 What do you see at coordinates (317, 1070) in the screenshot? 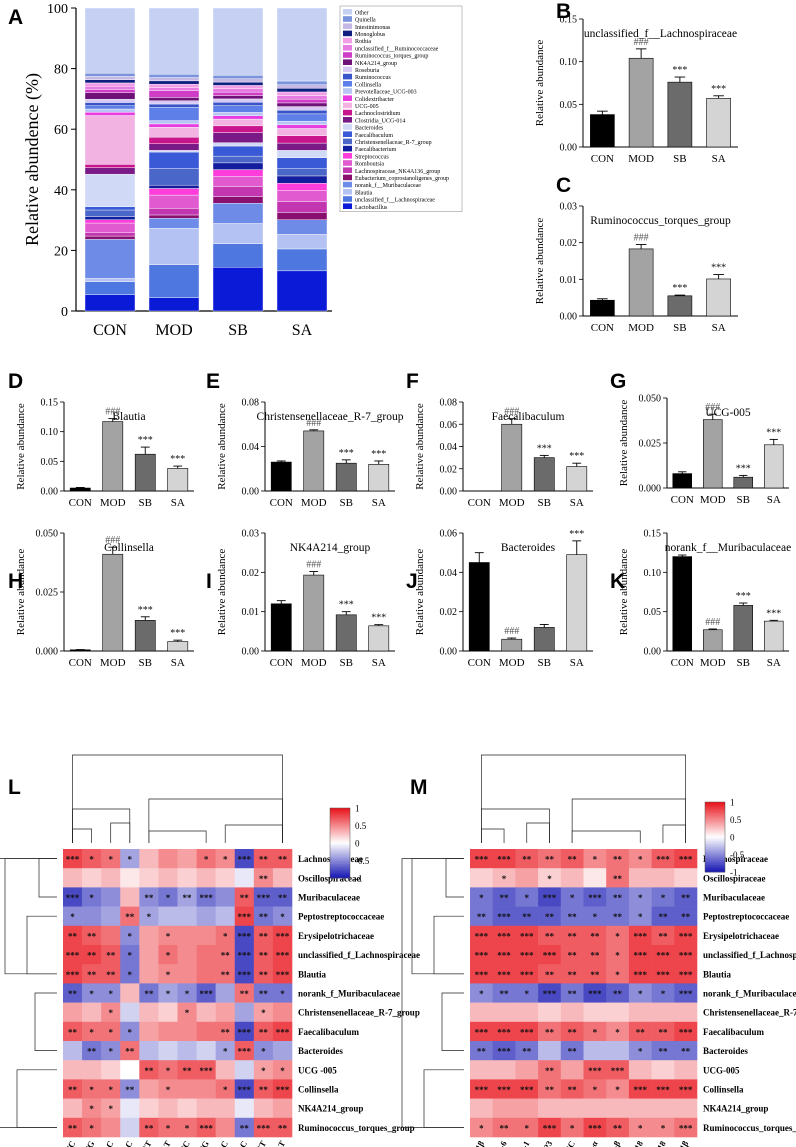
I see `row-label: UCG -005` at bounding box center [317, 1070].